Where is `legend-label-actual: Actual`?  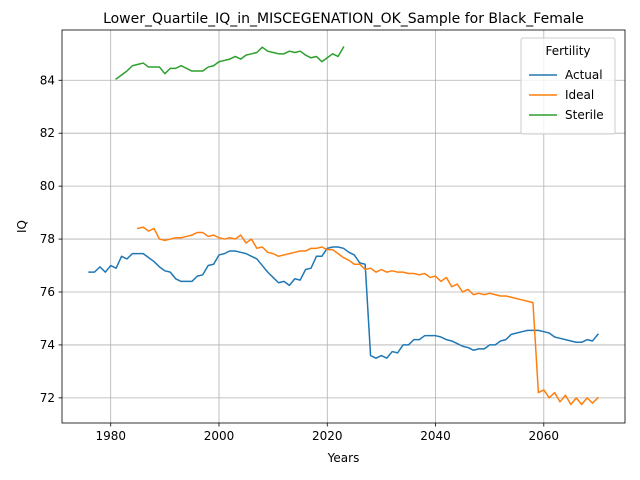 legend-label-actual: Actual is located at coordinates (584, 75).